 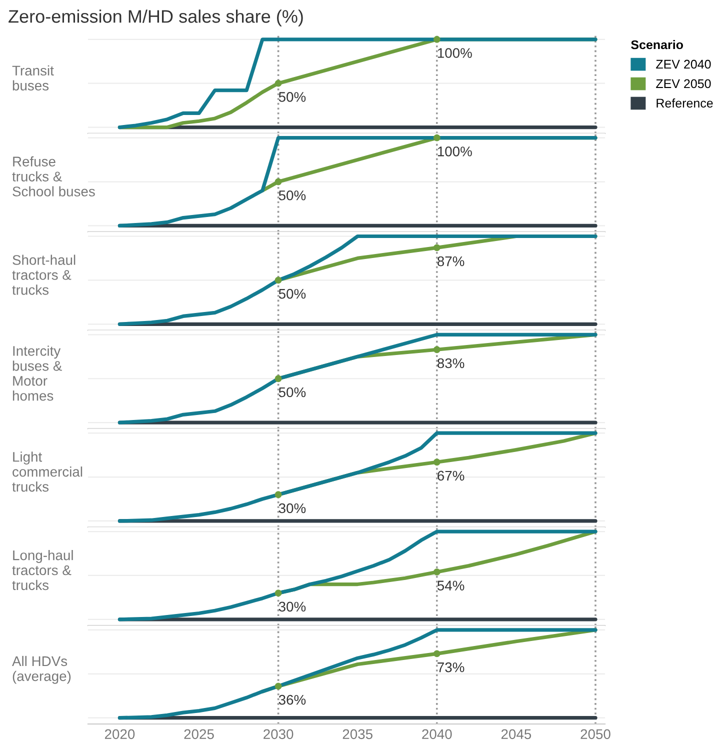 I want to click on x-tick-label: 2045, so click(x=516, y=734).